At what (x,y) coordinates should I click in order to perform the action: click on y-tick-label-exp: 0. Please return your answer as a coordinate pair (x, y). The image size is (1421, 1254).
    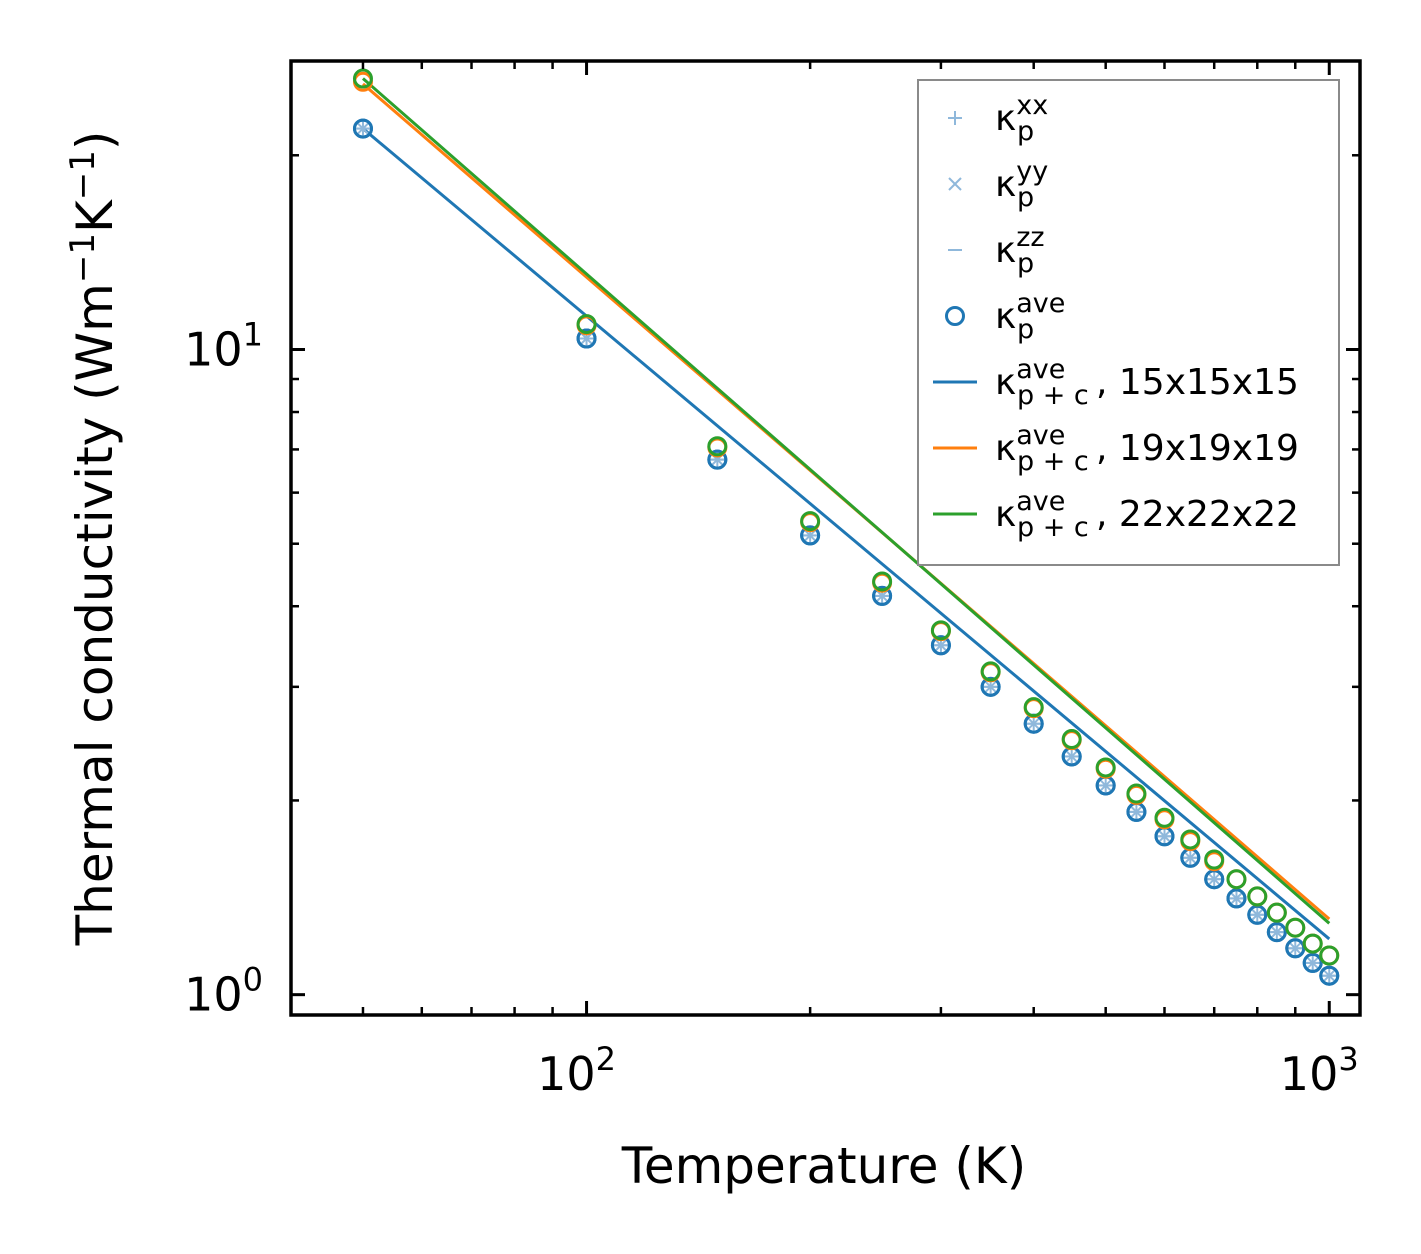
    Looking at the image, I should click on (253, 980).